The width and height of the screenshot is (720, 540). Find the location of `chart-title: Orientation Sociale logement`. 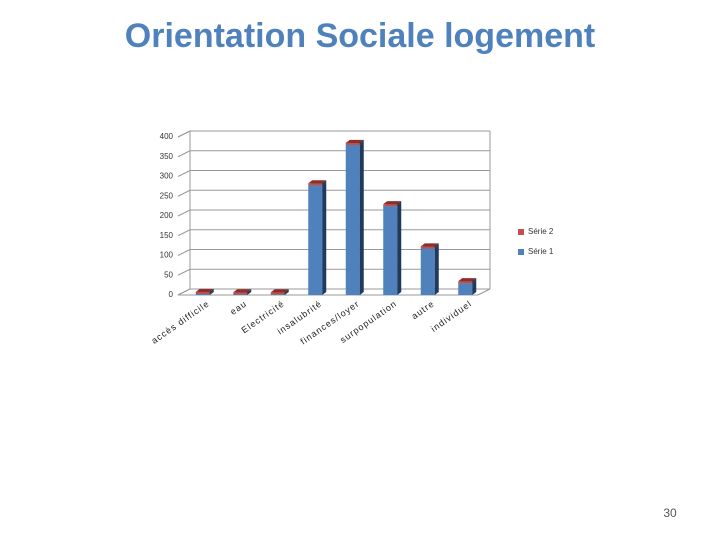

chart-title: Orientation Sociale logement is located at coordinates (360, 36).